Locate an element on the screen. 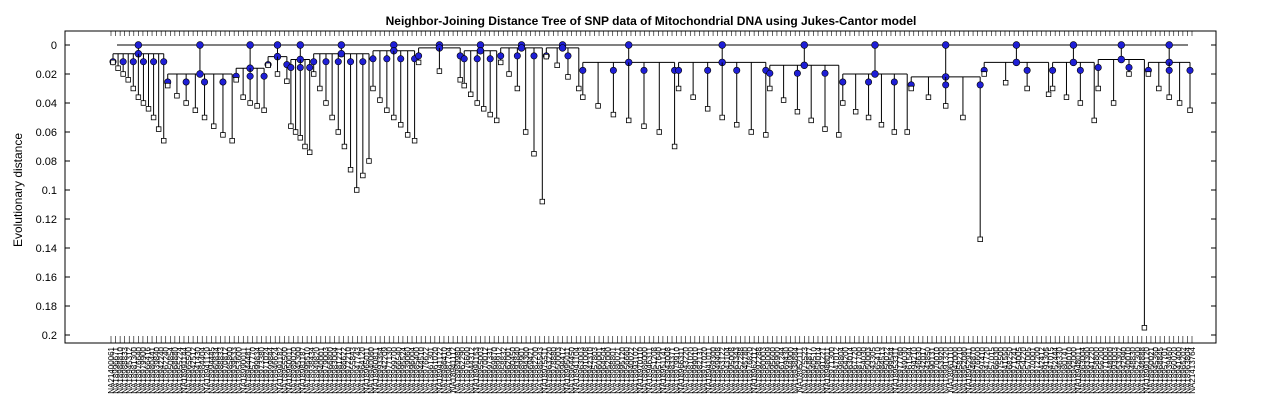  leaf-label: NA18970812 is located at coordinates (225, 369).